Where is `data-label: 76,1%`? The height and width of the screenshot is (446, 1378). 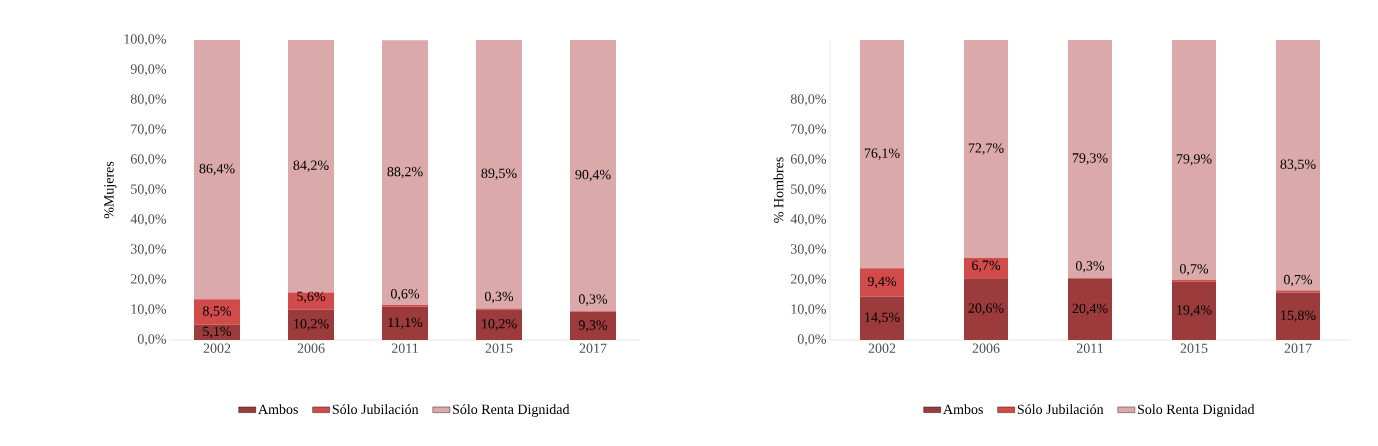 data-label: 76,1% is located at coordinates (882, 154).